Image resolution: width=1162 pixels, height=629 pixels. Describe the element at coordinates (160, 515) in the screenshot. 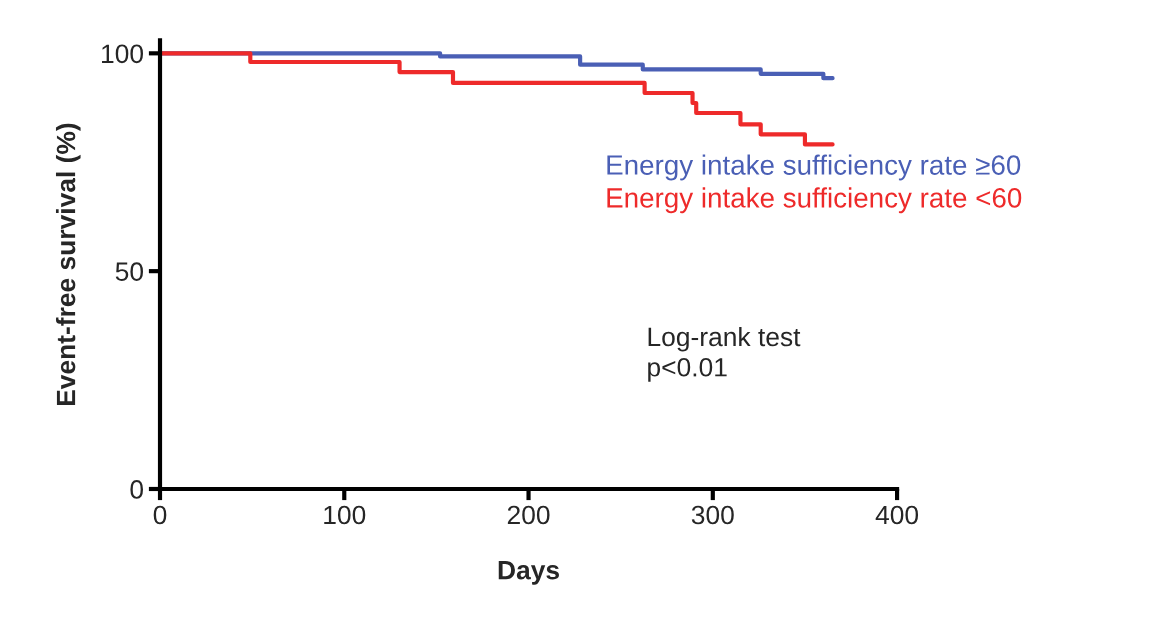

I see `x-tick-label: 0` at that location.